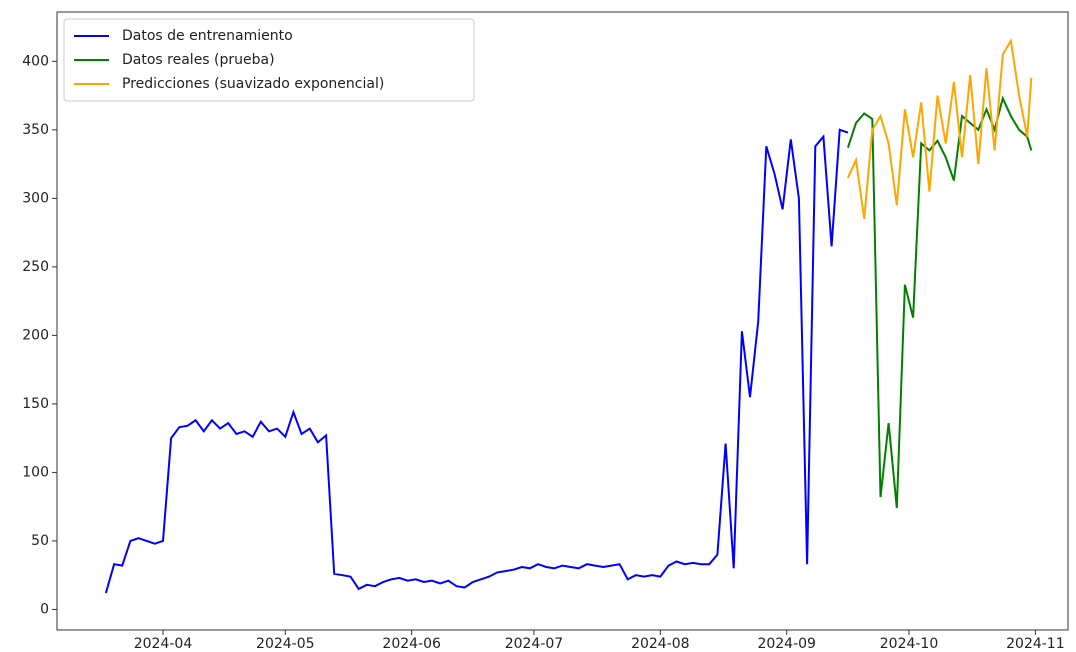 This screenshot has height=652, width=1076. Describe the element at coordinates (534, 644) in the screenshot. I see `x-tick-label: 2024-07` at that location.